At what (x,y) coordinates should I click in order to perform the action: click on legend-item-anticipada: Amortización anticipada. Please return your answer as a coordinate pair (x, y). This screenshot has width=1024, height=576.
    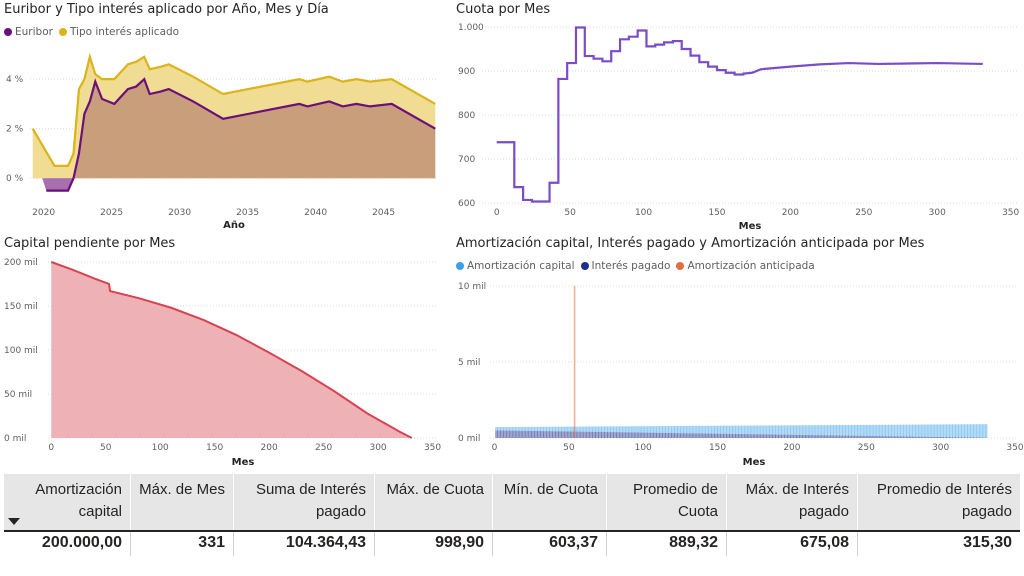
    Looking at the image, I should click on (745, 266).